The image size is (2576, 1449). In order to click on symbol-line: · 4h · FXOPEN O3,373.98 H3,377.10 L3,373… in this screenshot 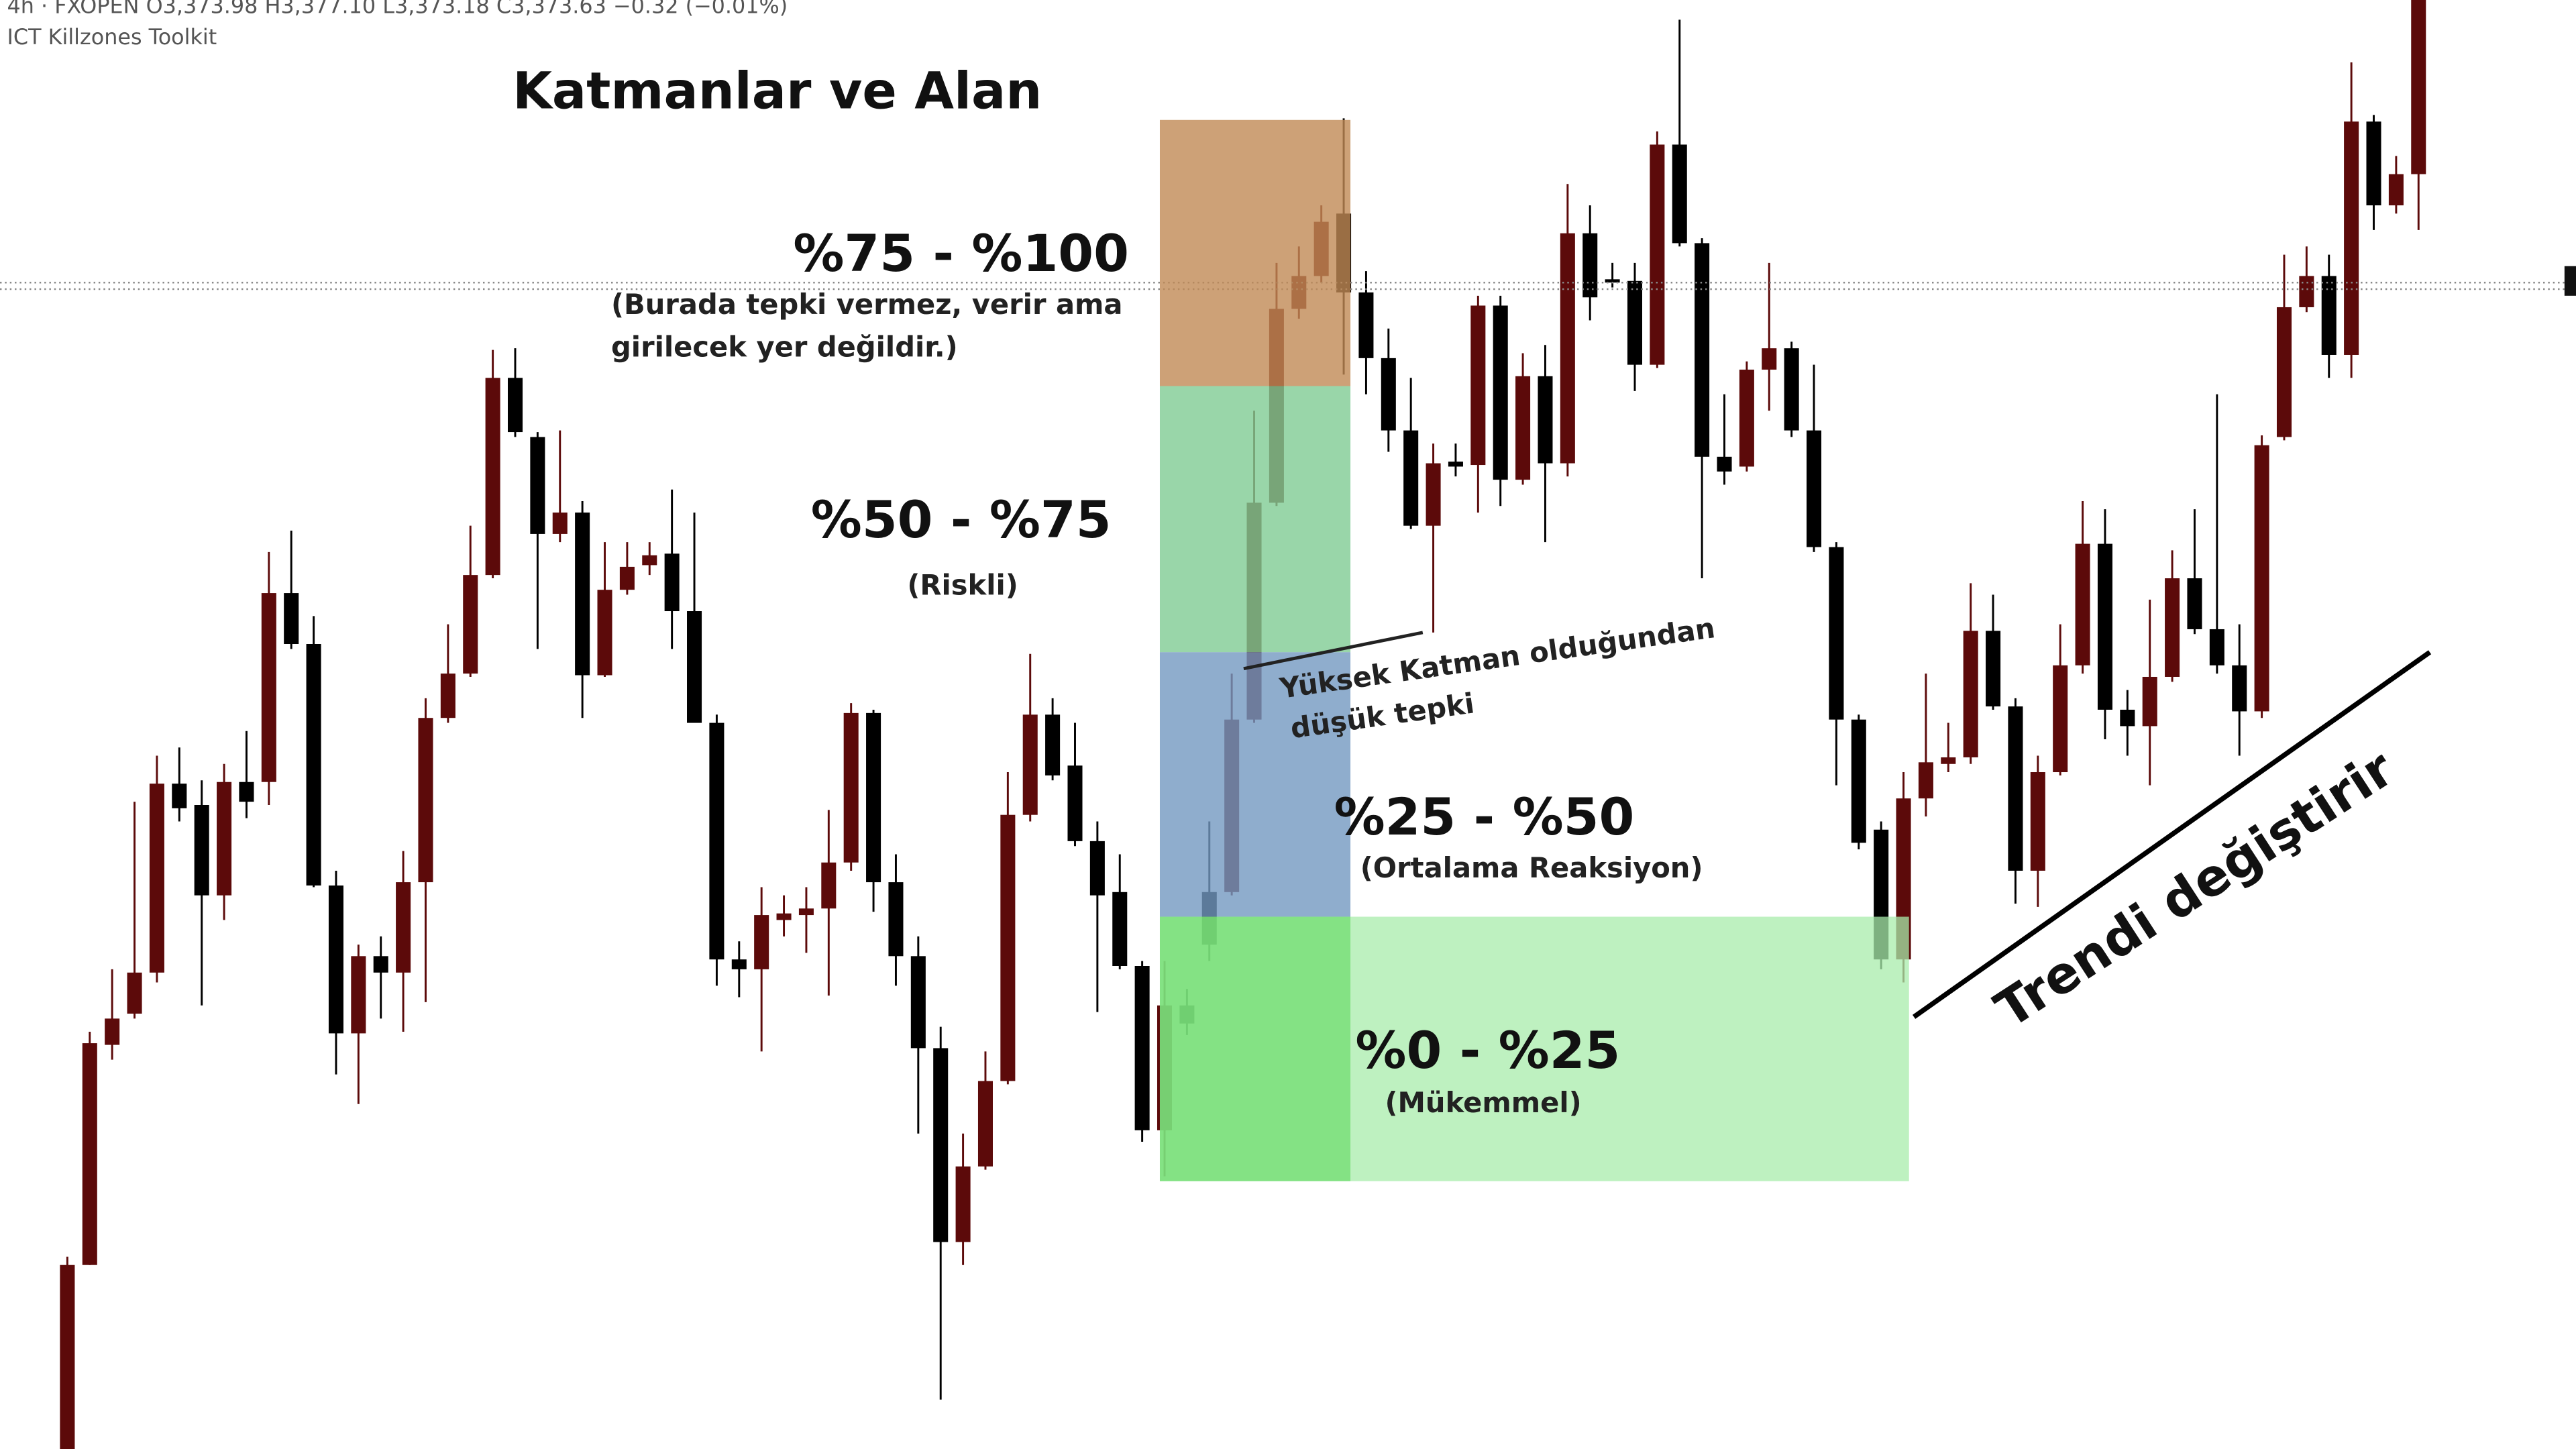, I will do `click(394, 9)`.